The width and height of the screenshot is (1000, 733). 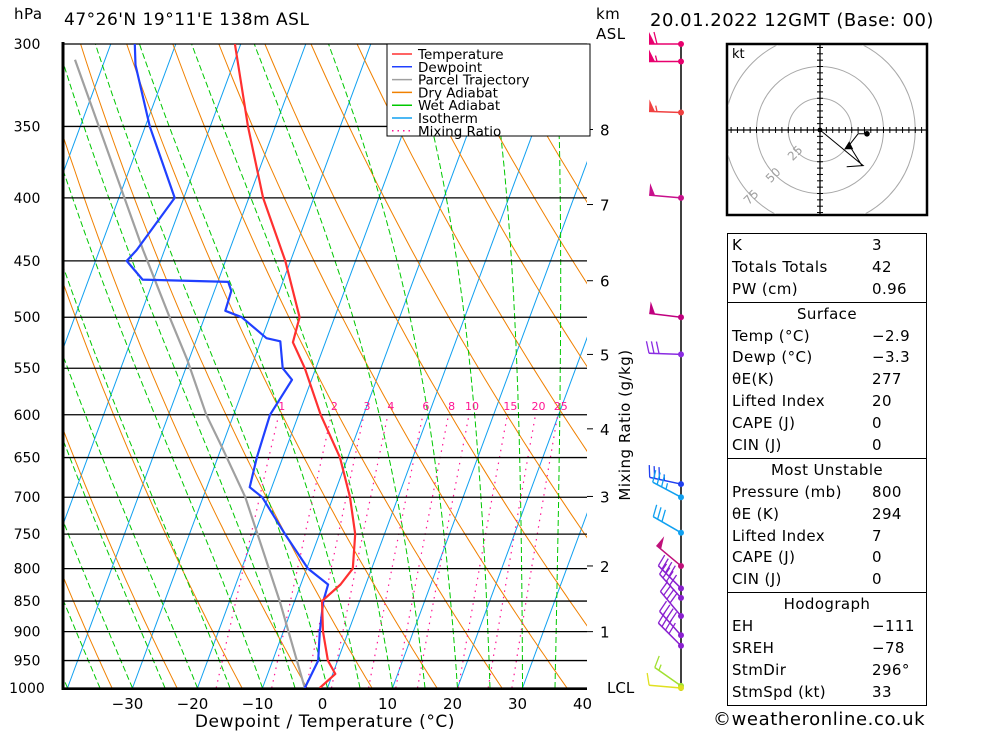 I want to click on temperature-tick-label: −20, so click(x=193, y=704).